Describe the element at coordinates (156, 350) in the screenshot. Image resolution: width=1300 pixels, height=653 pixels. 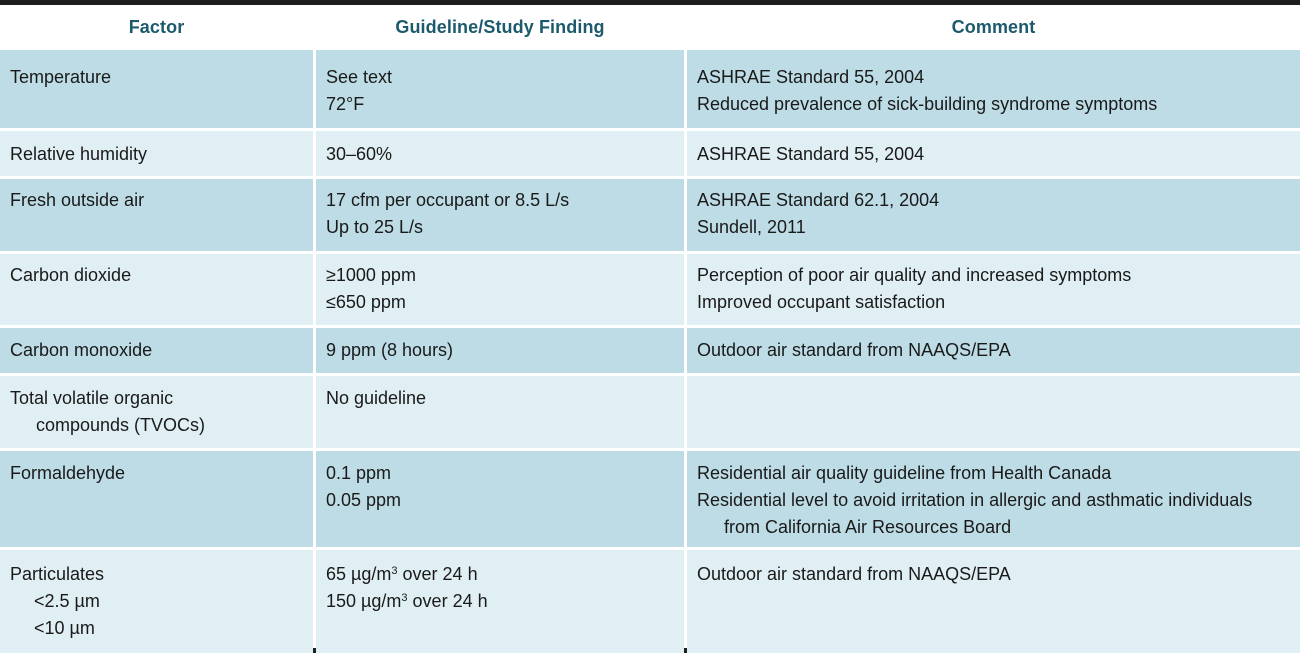
I see `factor-cell: Carbon monoxide` at that location.